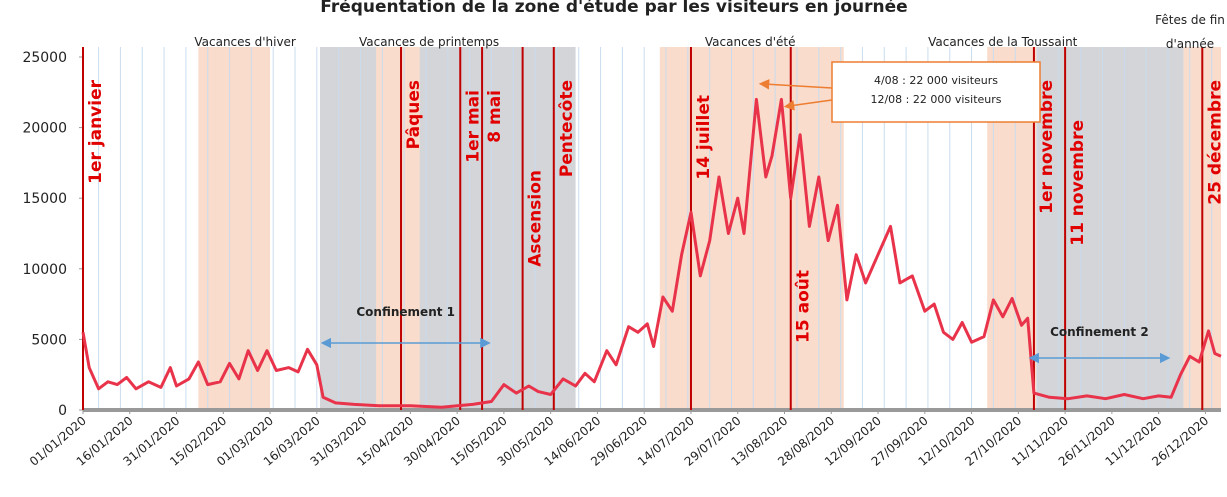  Describe the element at coordinates (536, 218) in the screenshot. I see `holiday-label: Ascension` at that location.